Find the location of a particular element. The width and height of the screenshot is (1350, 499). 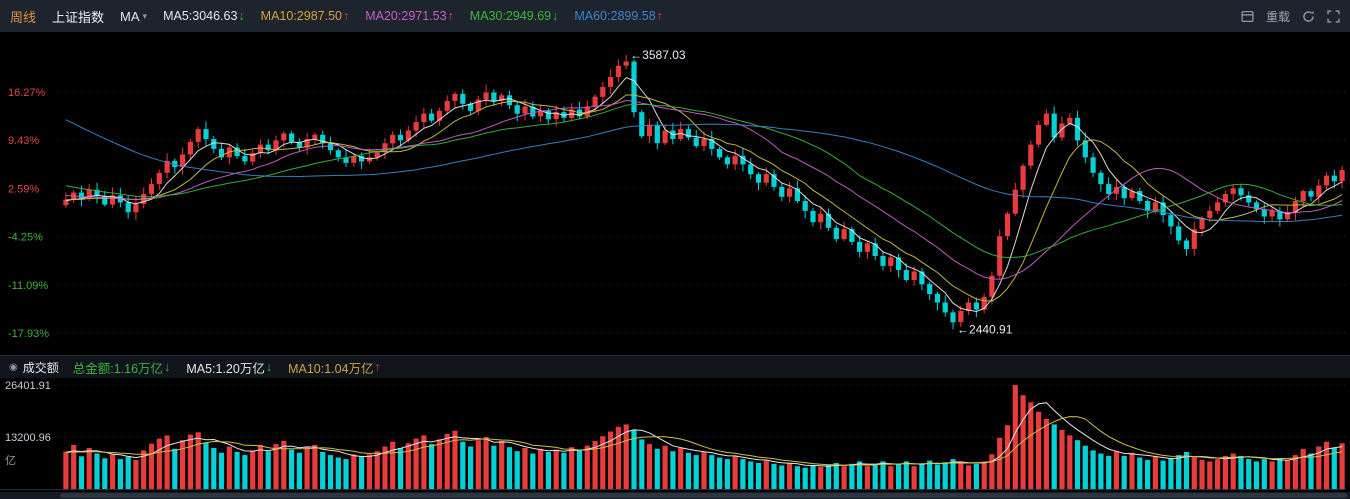

legend-item: MA5:1.20万亿 ↓ is located at coordinates (229, 367).